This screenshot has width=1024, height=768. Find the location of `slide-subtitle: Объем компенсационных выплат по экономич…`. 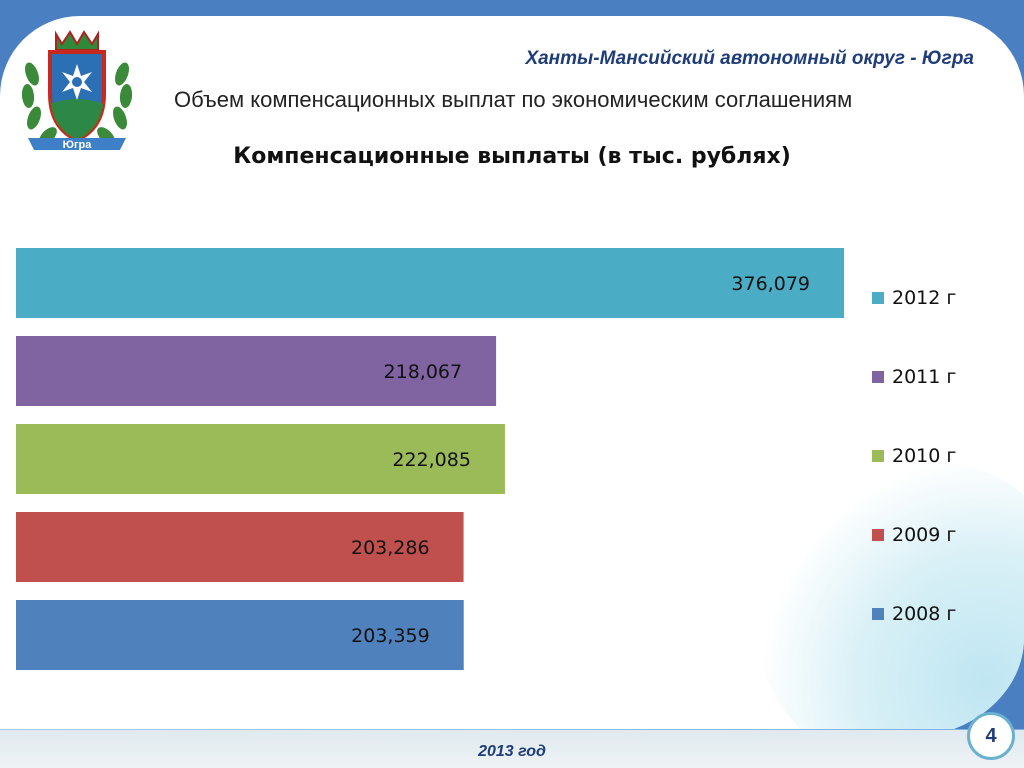

slide-subtitle: Объем компенсационных выплат по экономич… is located at coordinates (513, 99).